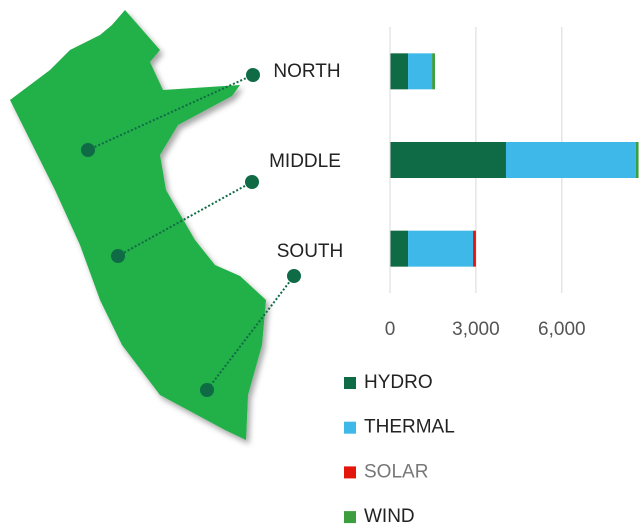 Image resolution: width=643 pixels, height=532 pixels. I want to click on legend-label: WIND, so click(389, 516).